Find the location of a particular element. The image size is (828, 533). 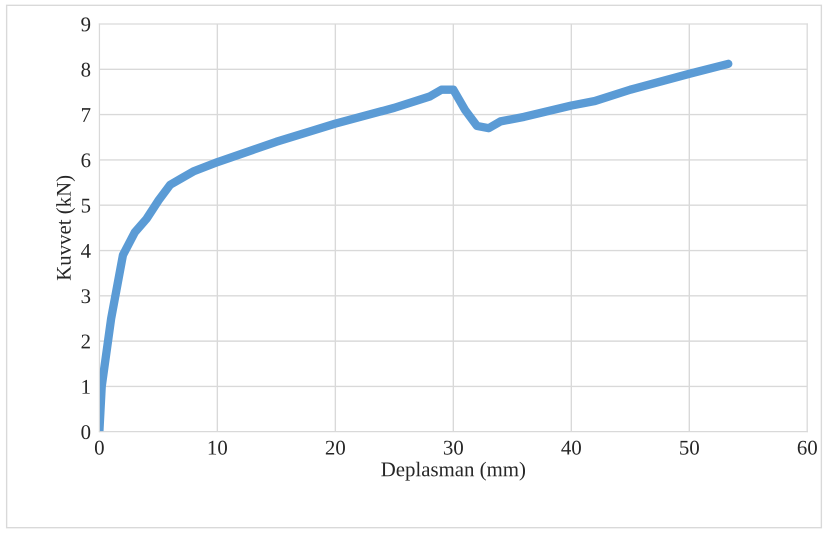

y-axis-title: Kuvvet (kN) is located at coordinates (66, 228).